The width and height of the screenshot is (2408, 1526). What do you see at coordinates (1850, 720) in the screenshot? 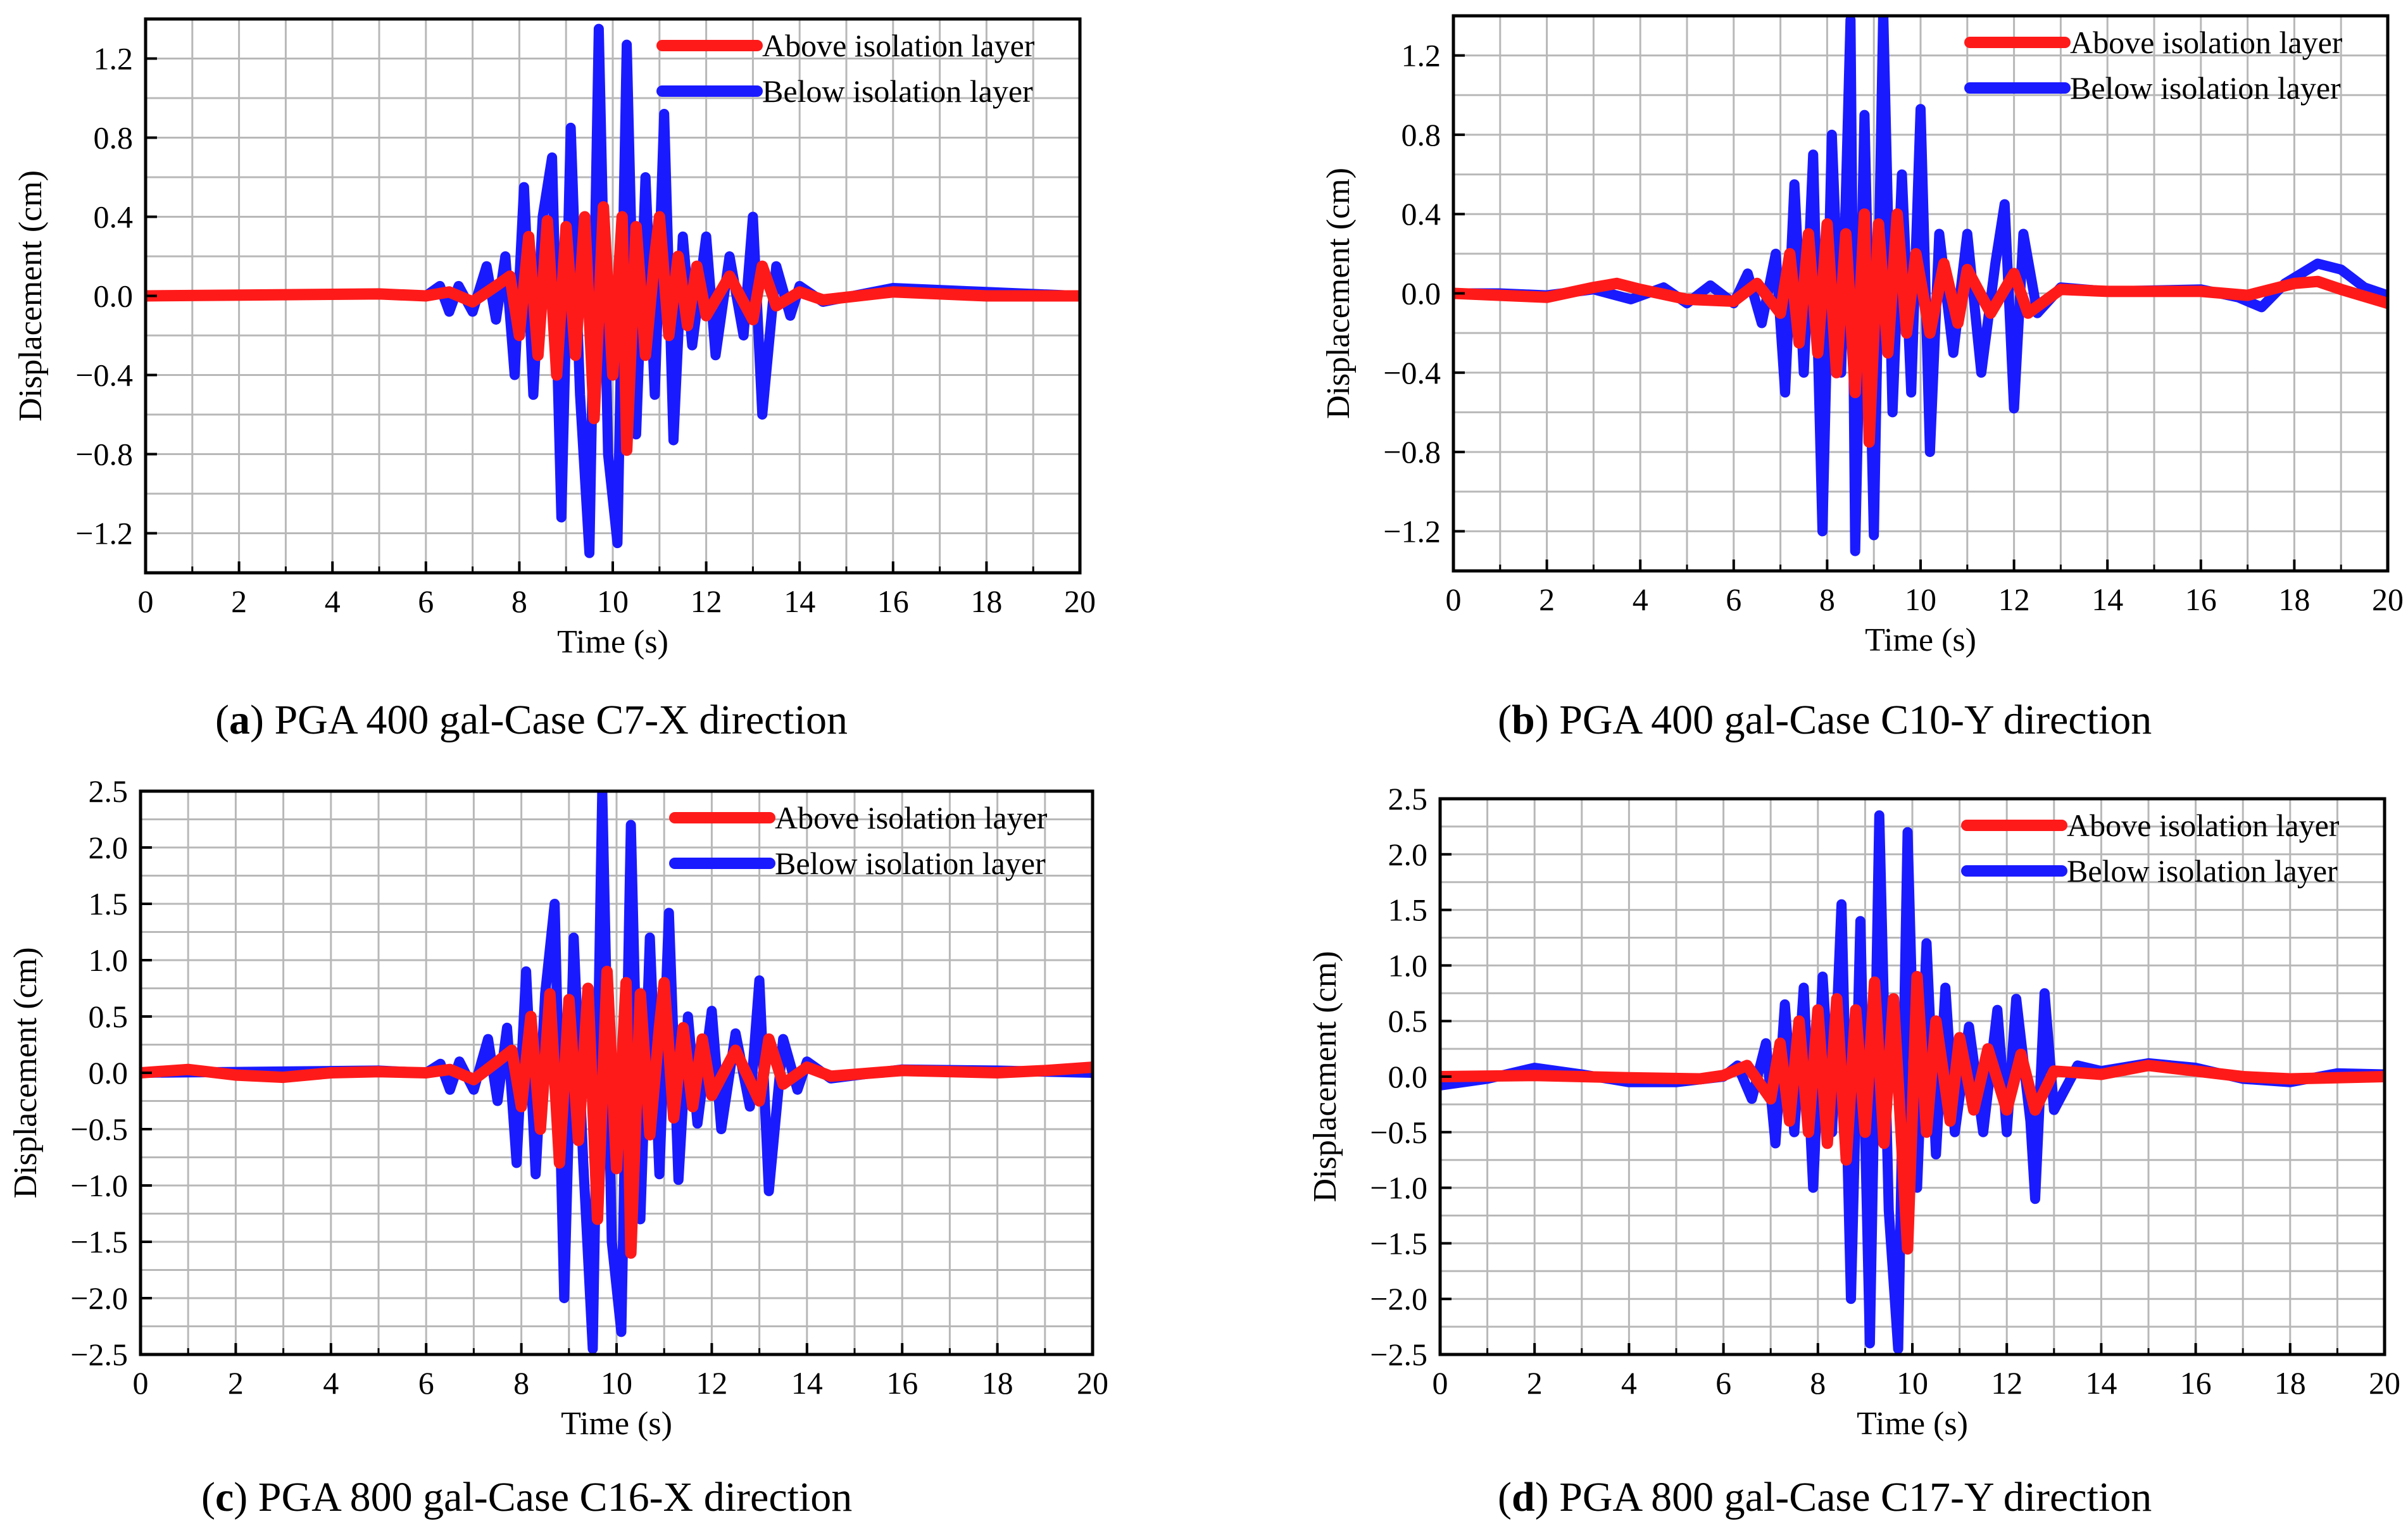
I see `caption-b-text: PGA 400 gal-Case C10-Y direction` at bounding box center [1850, 720].